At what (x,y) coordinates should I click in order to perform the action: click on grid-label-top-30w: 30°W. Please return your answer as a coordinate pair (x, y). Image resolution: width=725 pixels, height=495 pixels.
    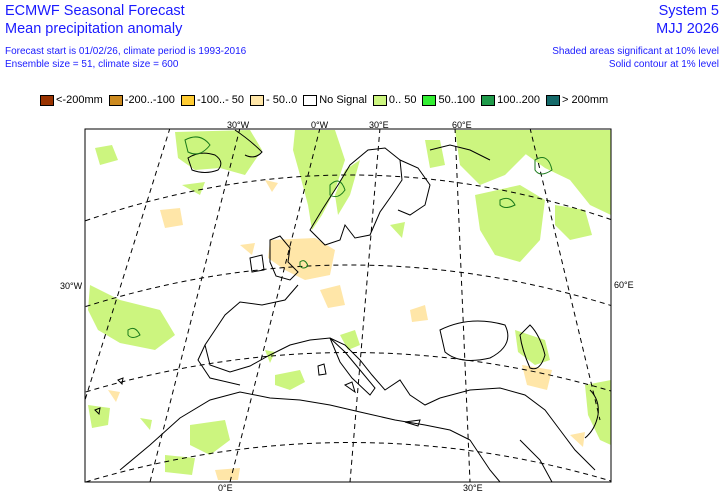
    Looking at the image, I should click on (238, 125).